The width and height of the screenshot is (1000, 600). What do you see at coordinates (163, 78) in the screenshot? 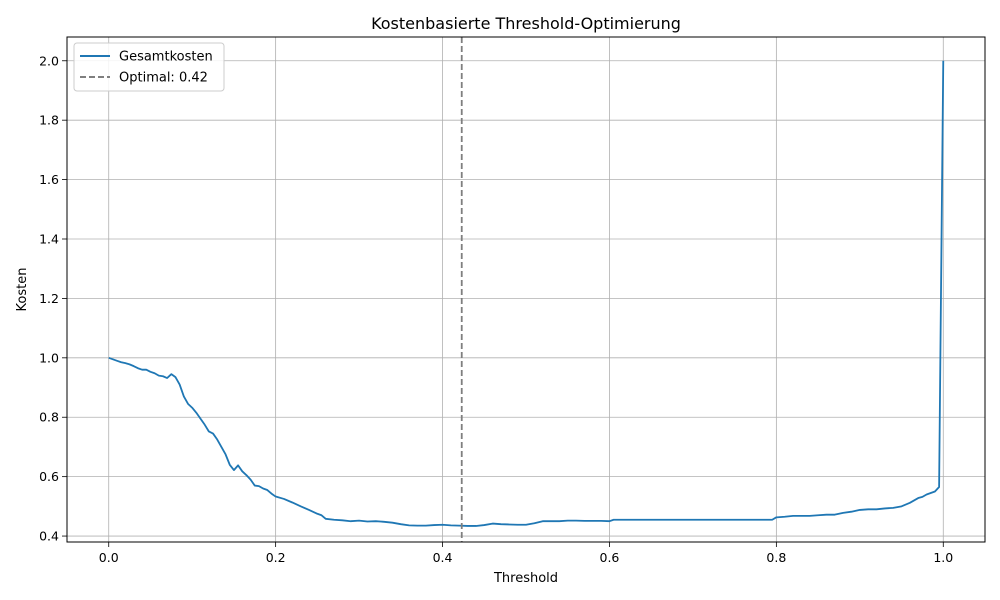
I see `legend-label-optimal: Optimal: 0.42` at bounding box center [163, 78].